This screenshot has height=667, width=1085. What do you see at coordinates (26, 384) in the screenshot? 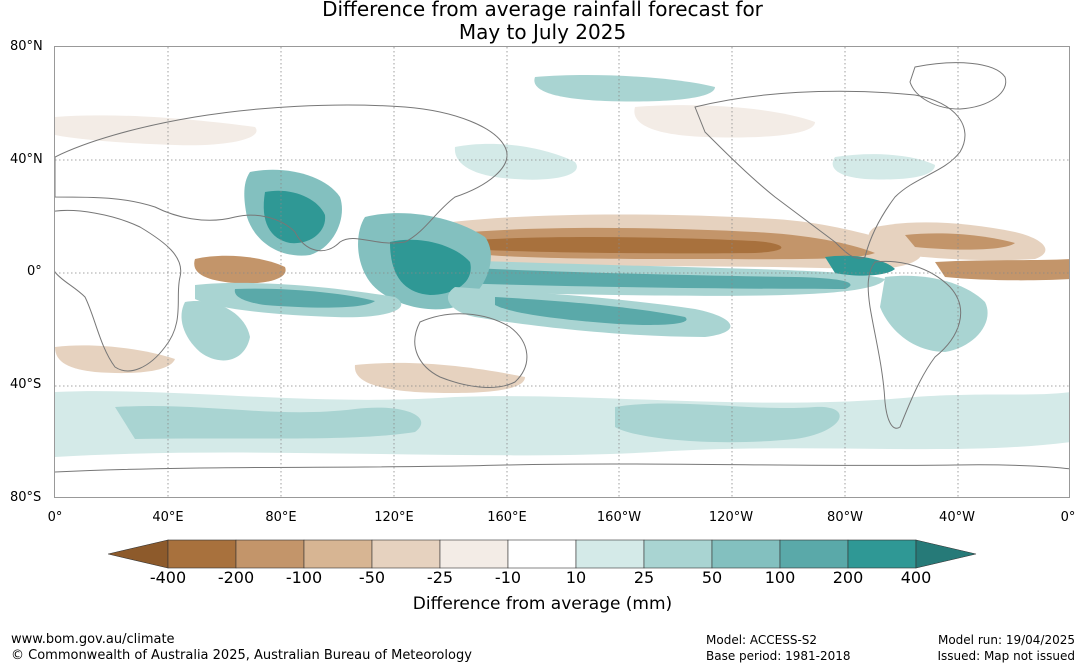
I see `lat-label-40s: 40°S` at bounding box center [26, 384].